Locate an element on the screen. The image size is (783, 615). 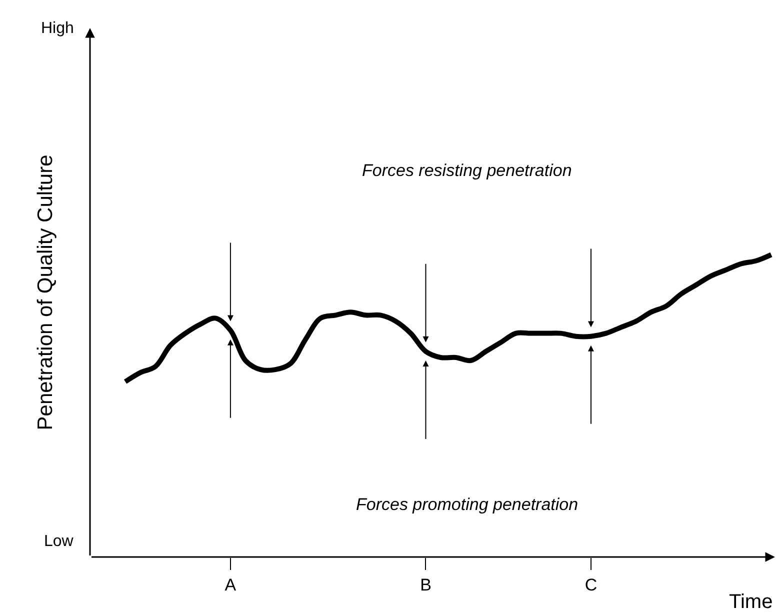
text: Forces resisting penetration is located at coordinates (467, 170).